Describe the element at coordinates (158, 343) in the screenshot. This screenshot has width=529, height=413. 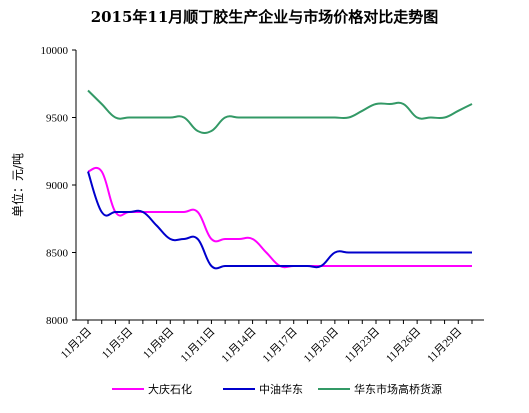
I see `x-tick-label: 11月8日` at that location.